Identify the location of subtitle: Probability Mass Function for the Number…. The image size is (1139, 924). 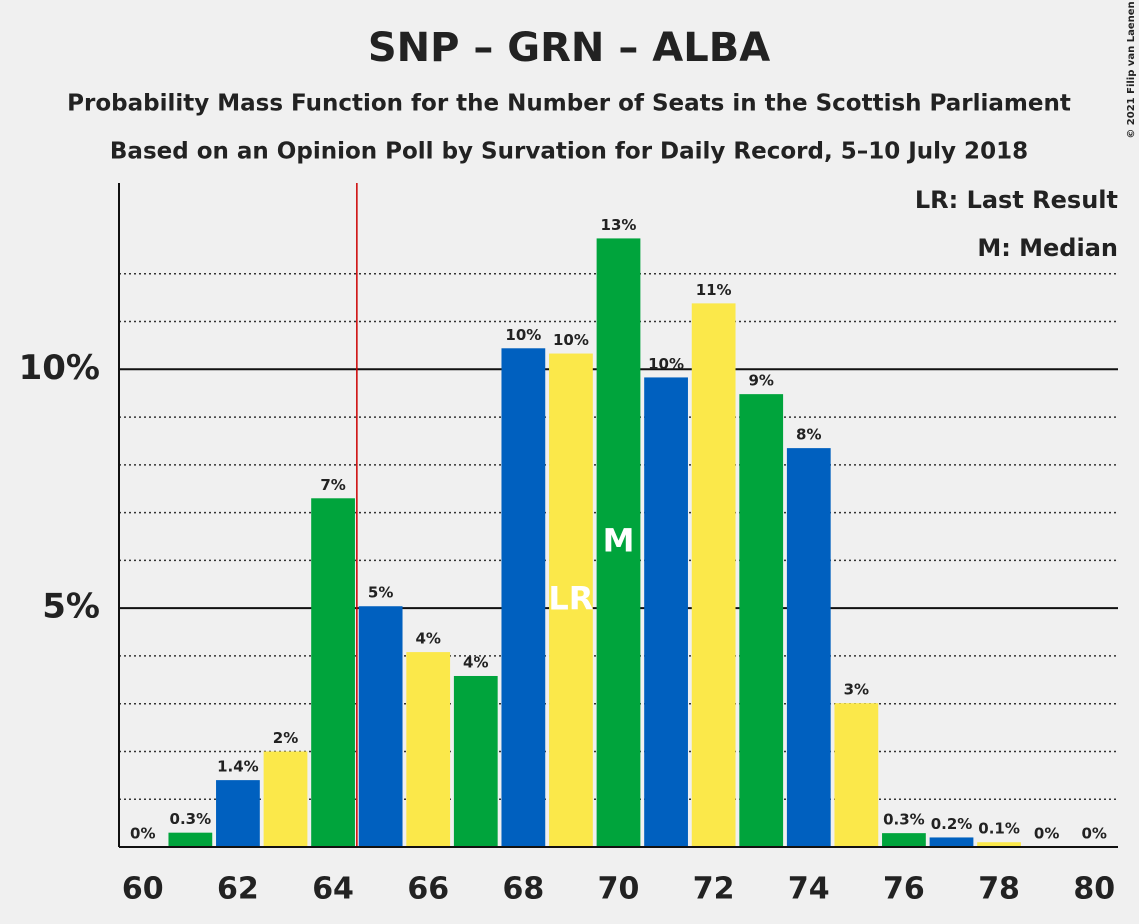
(569, 104).